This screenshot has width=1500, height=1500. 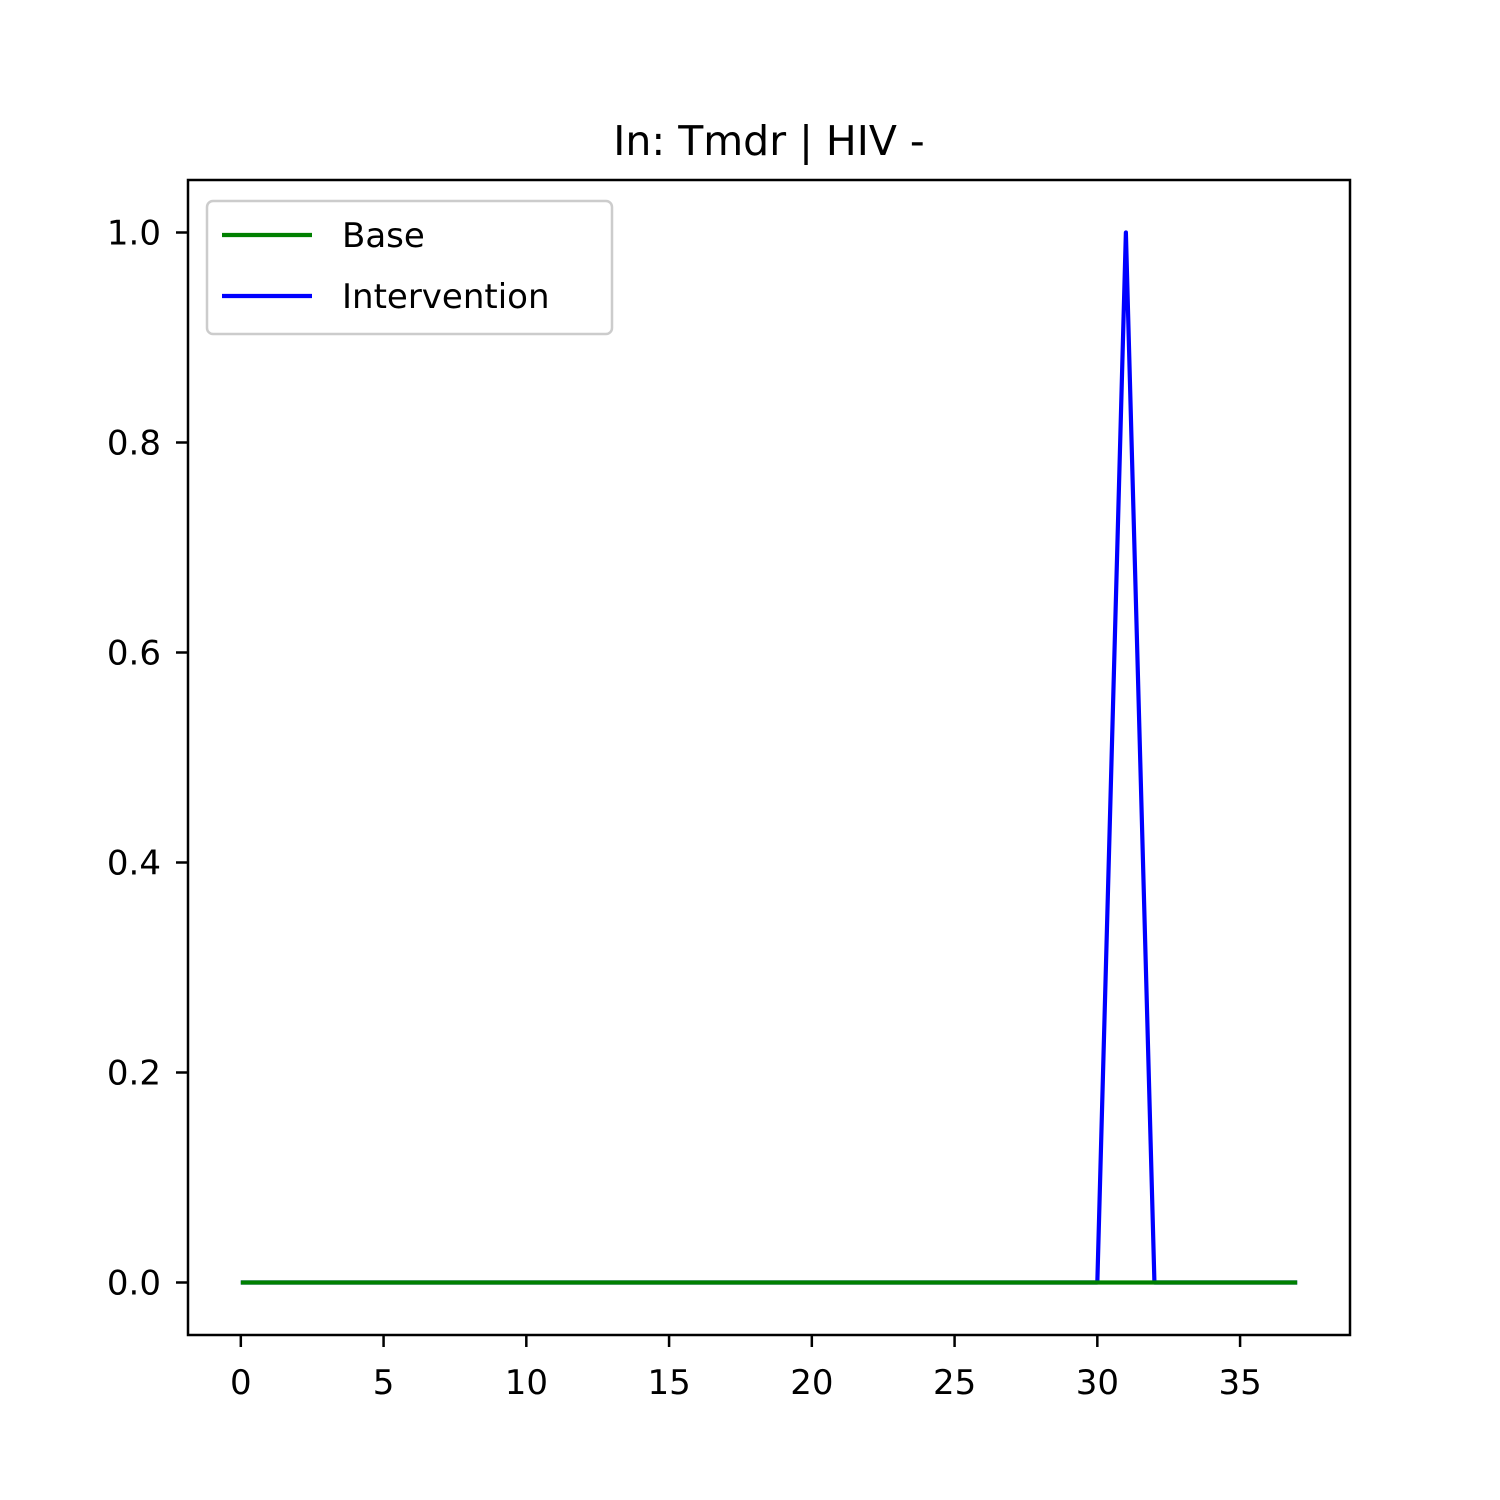 What do you see at coordinates (1097, 1383) in the screenshot?
I see `x-tick-label: 30` at bounding box center [1097, 1383].